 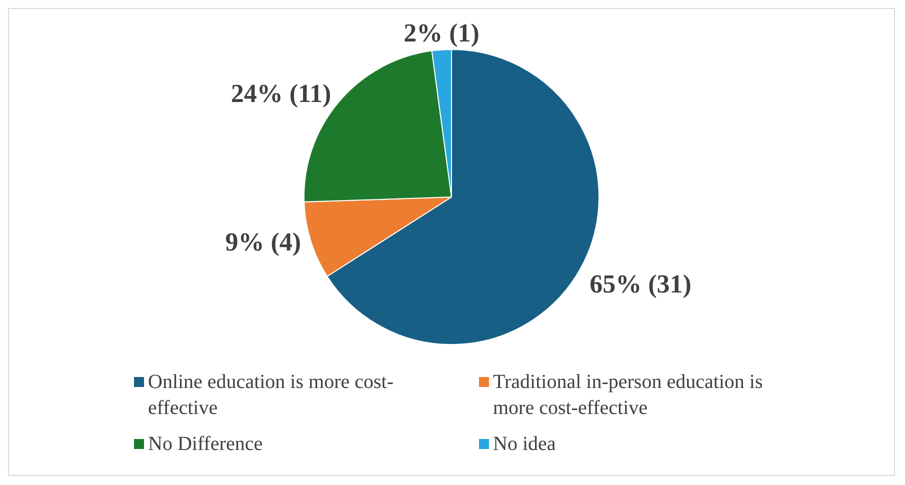 I want to click on legend-label: Online education is more cost-effective, so click(x=271, y=395).